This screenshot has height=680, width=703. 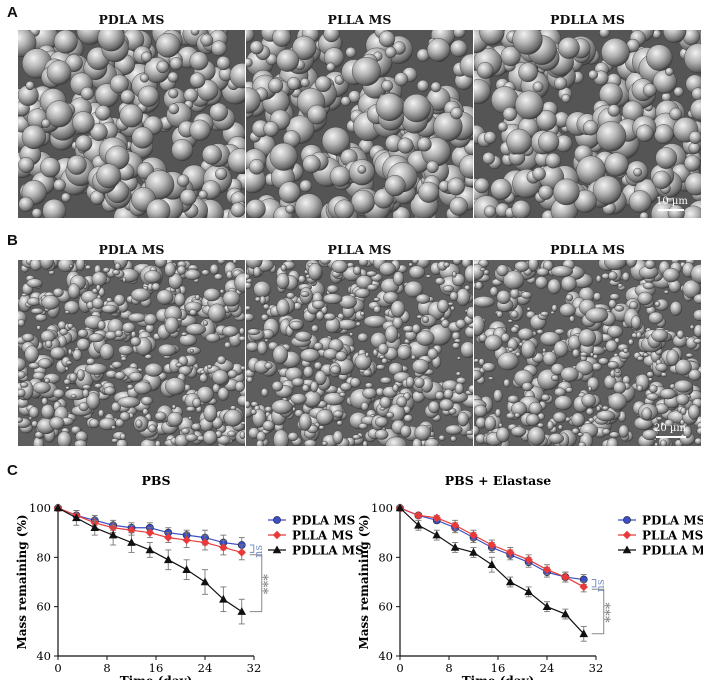 I want to click on sem-image-b-pdlla, so click(x=587, y=353).